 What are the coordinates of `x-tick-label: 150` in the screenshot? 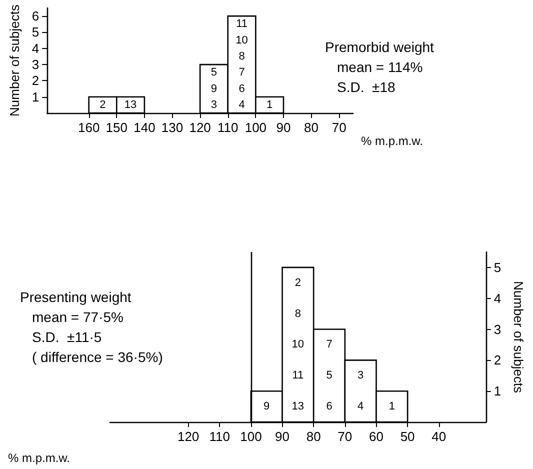 It's located at (117, 127).